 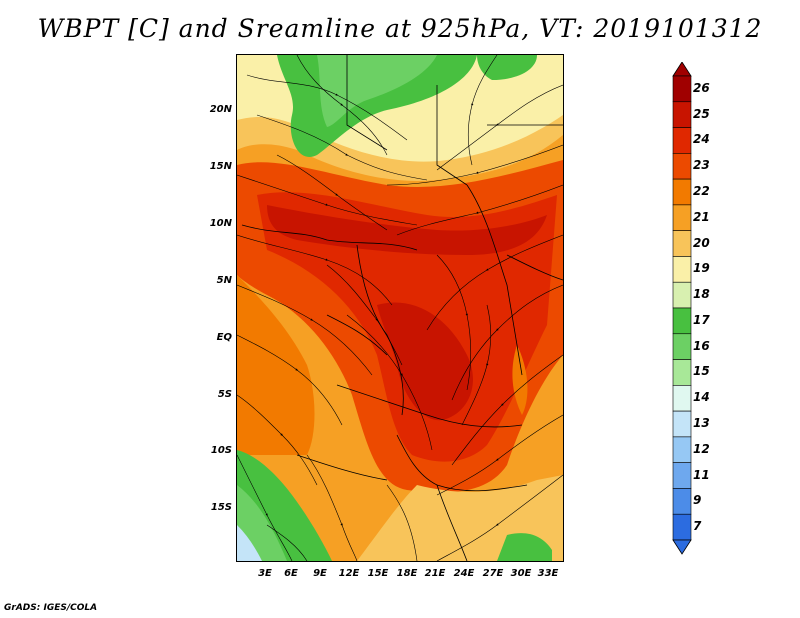 What do you see at coordinates (220, 109) in the screenshot?
I see `y-tick-label: 20N` at bounding box center [220, 109].